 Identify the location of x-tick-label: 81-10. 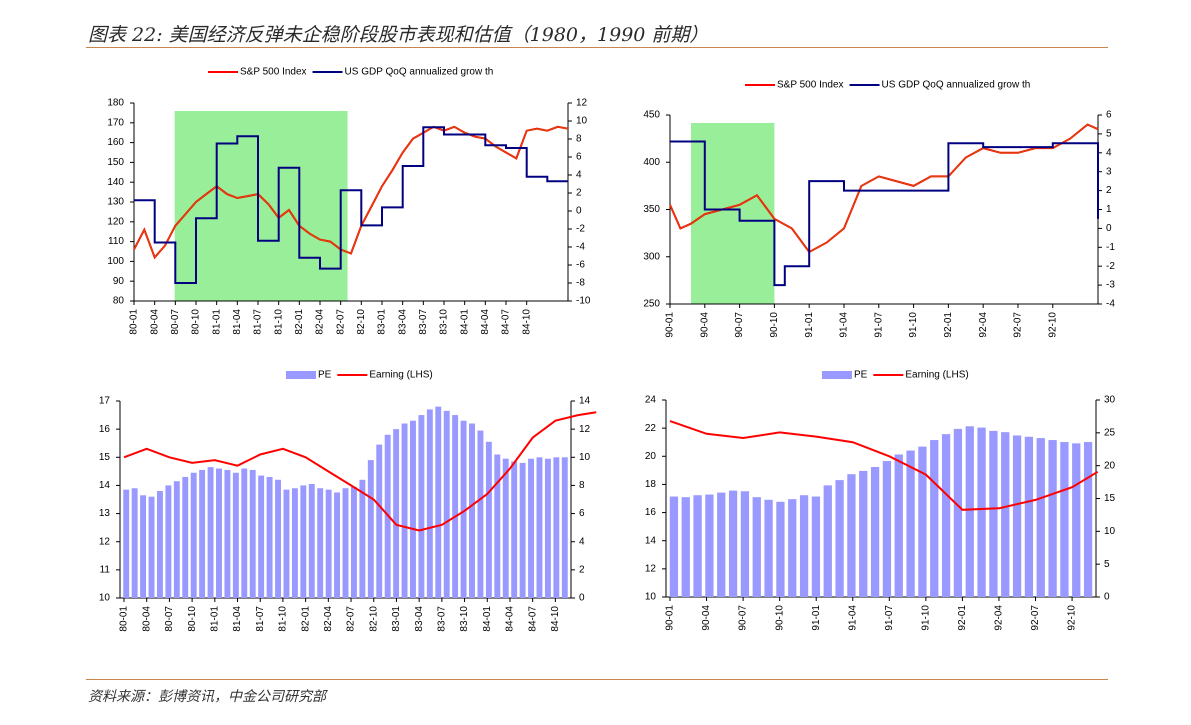
(283, 619).